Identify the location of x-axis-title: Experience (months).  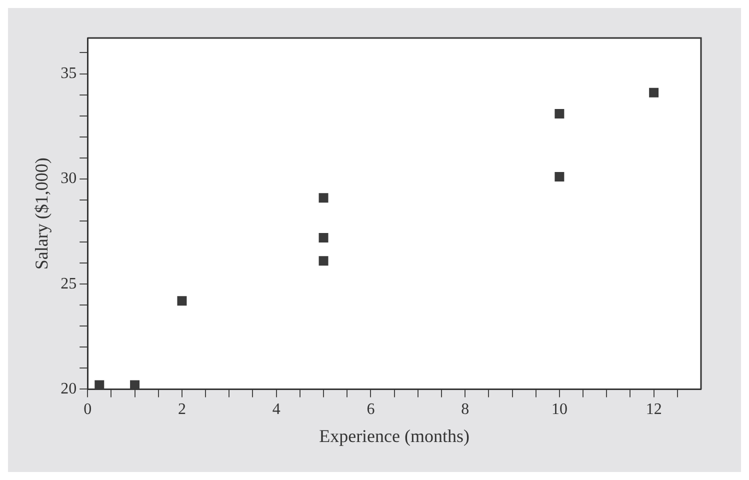
(394, 436).